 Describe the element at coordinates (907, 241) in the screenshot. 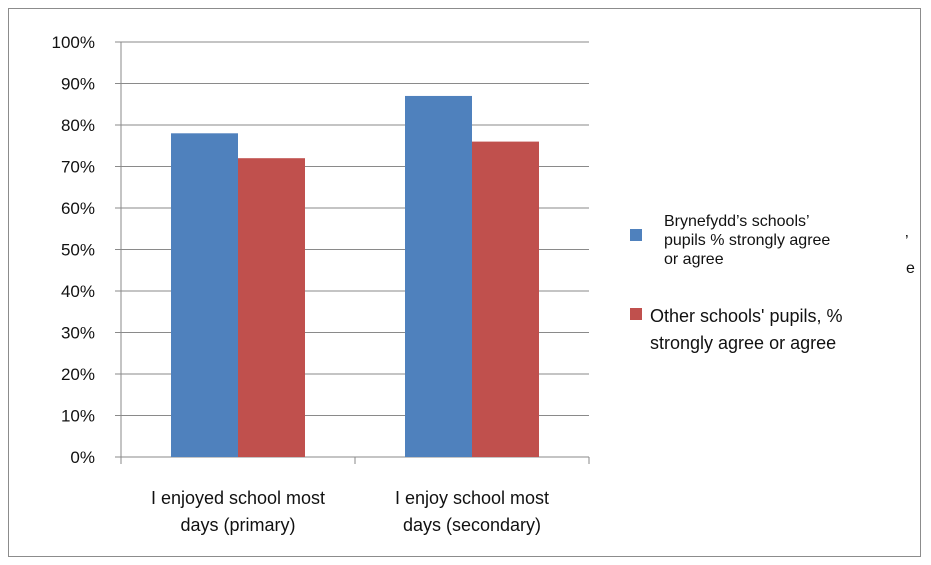

I see `legend-remnant-text: ’` at that location.